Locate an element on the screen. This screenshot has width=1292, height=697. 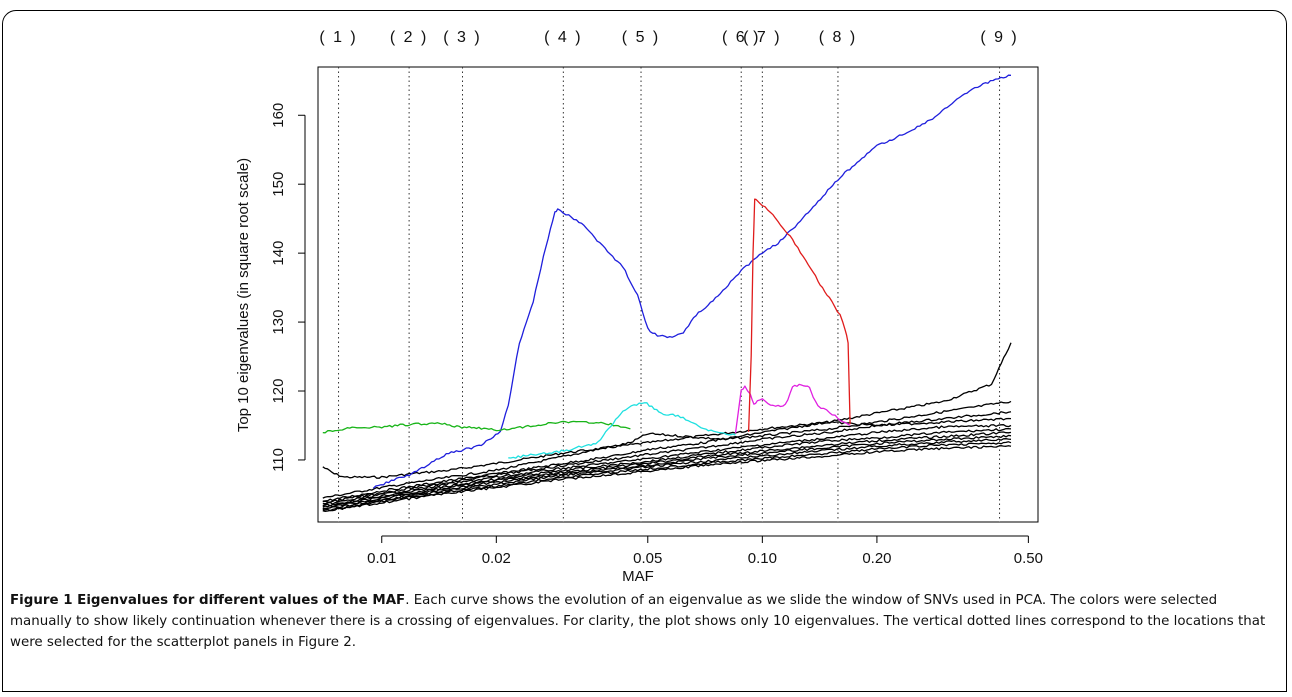
y-tick-label-1: 120 is located at coordinates (278, 390).